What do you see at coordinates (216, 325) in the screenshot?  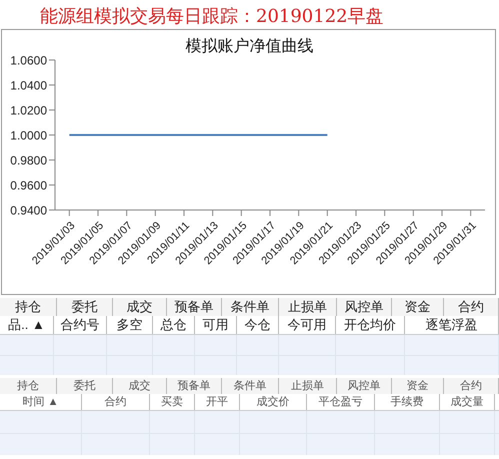 I see `text: 可用` at bounding box center [216, 325].